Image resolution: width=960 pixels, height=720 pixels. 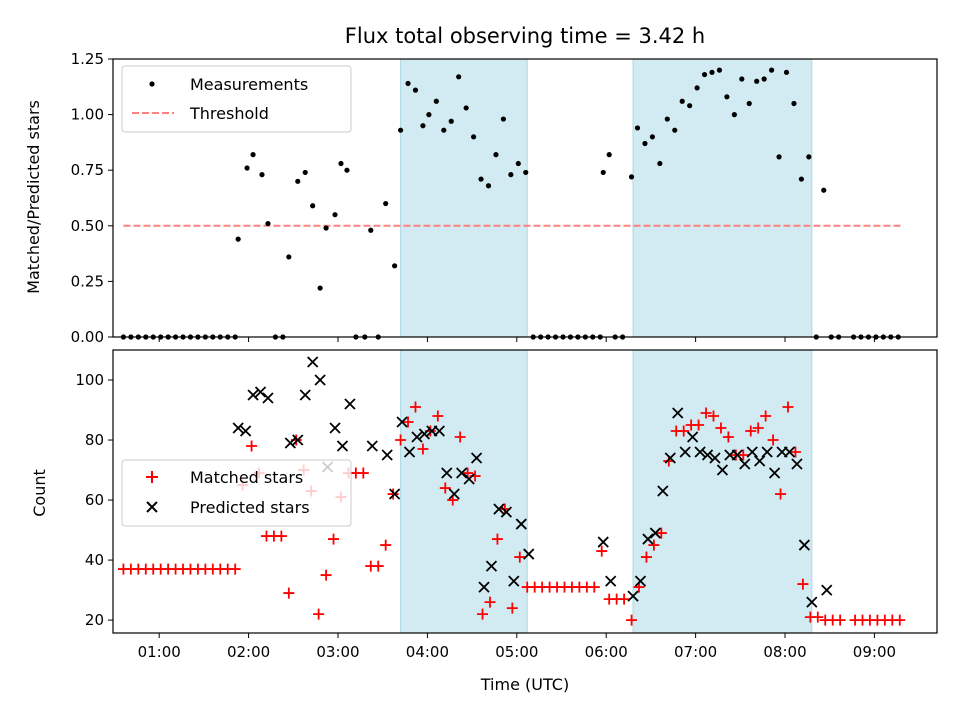 I want to click on y-tick-label: 0.75, so click(x=87, y=170).